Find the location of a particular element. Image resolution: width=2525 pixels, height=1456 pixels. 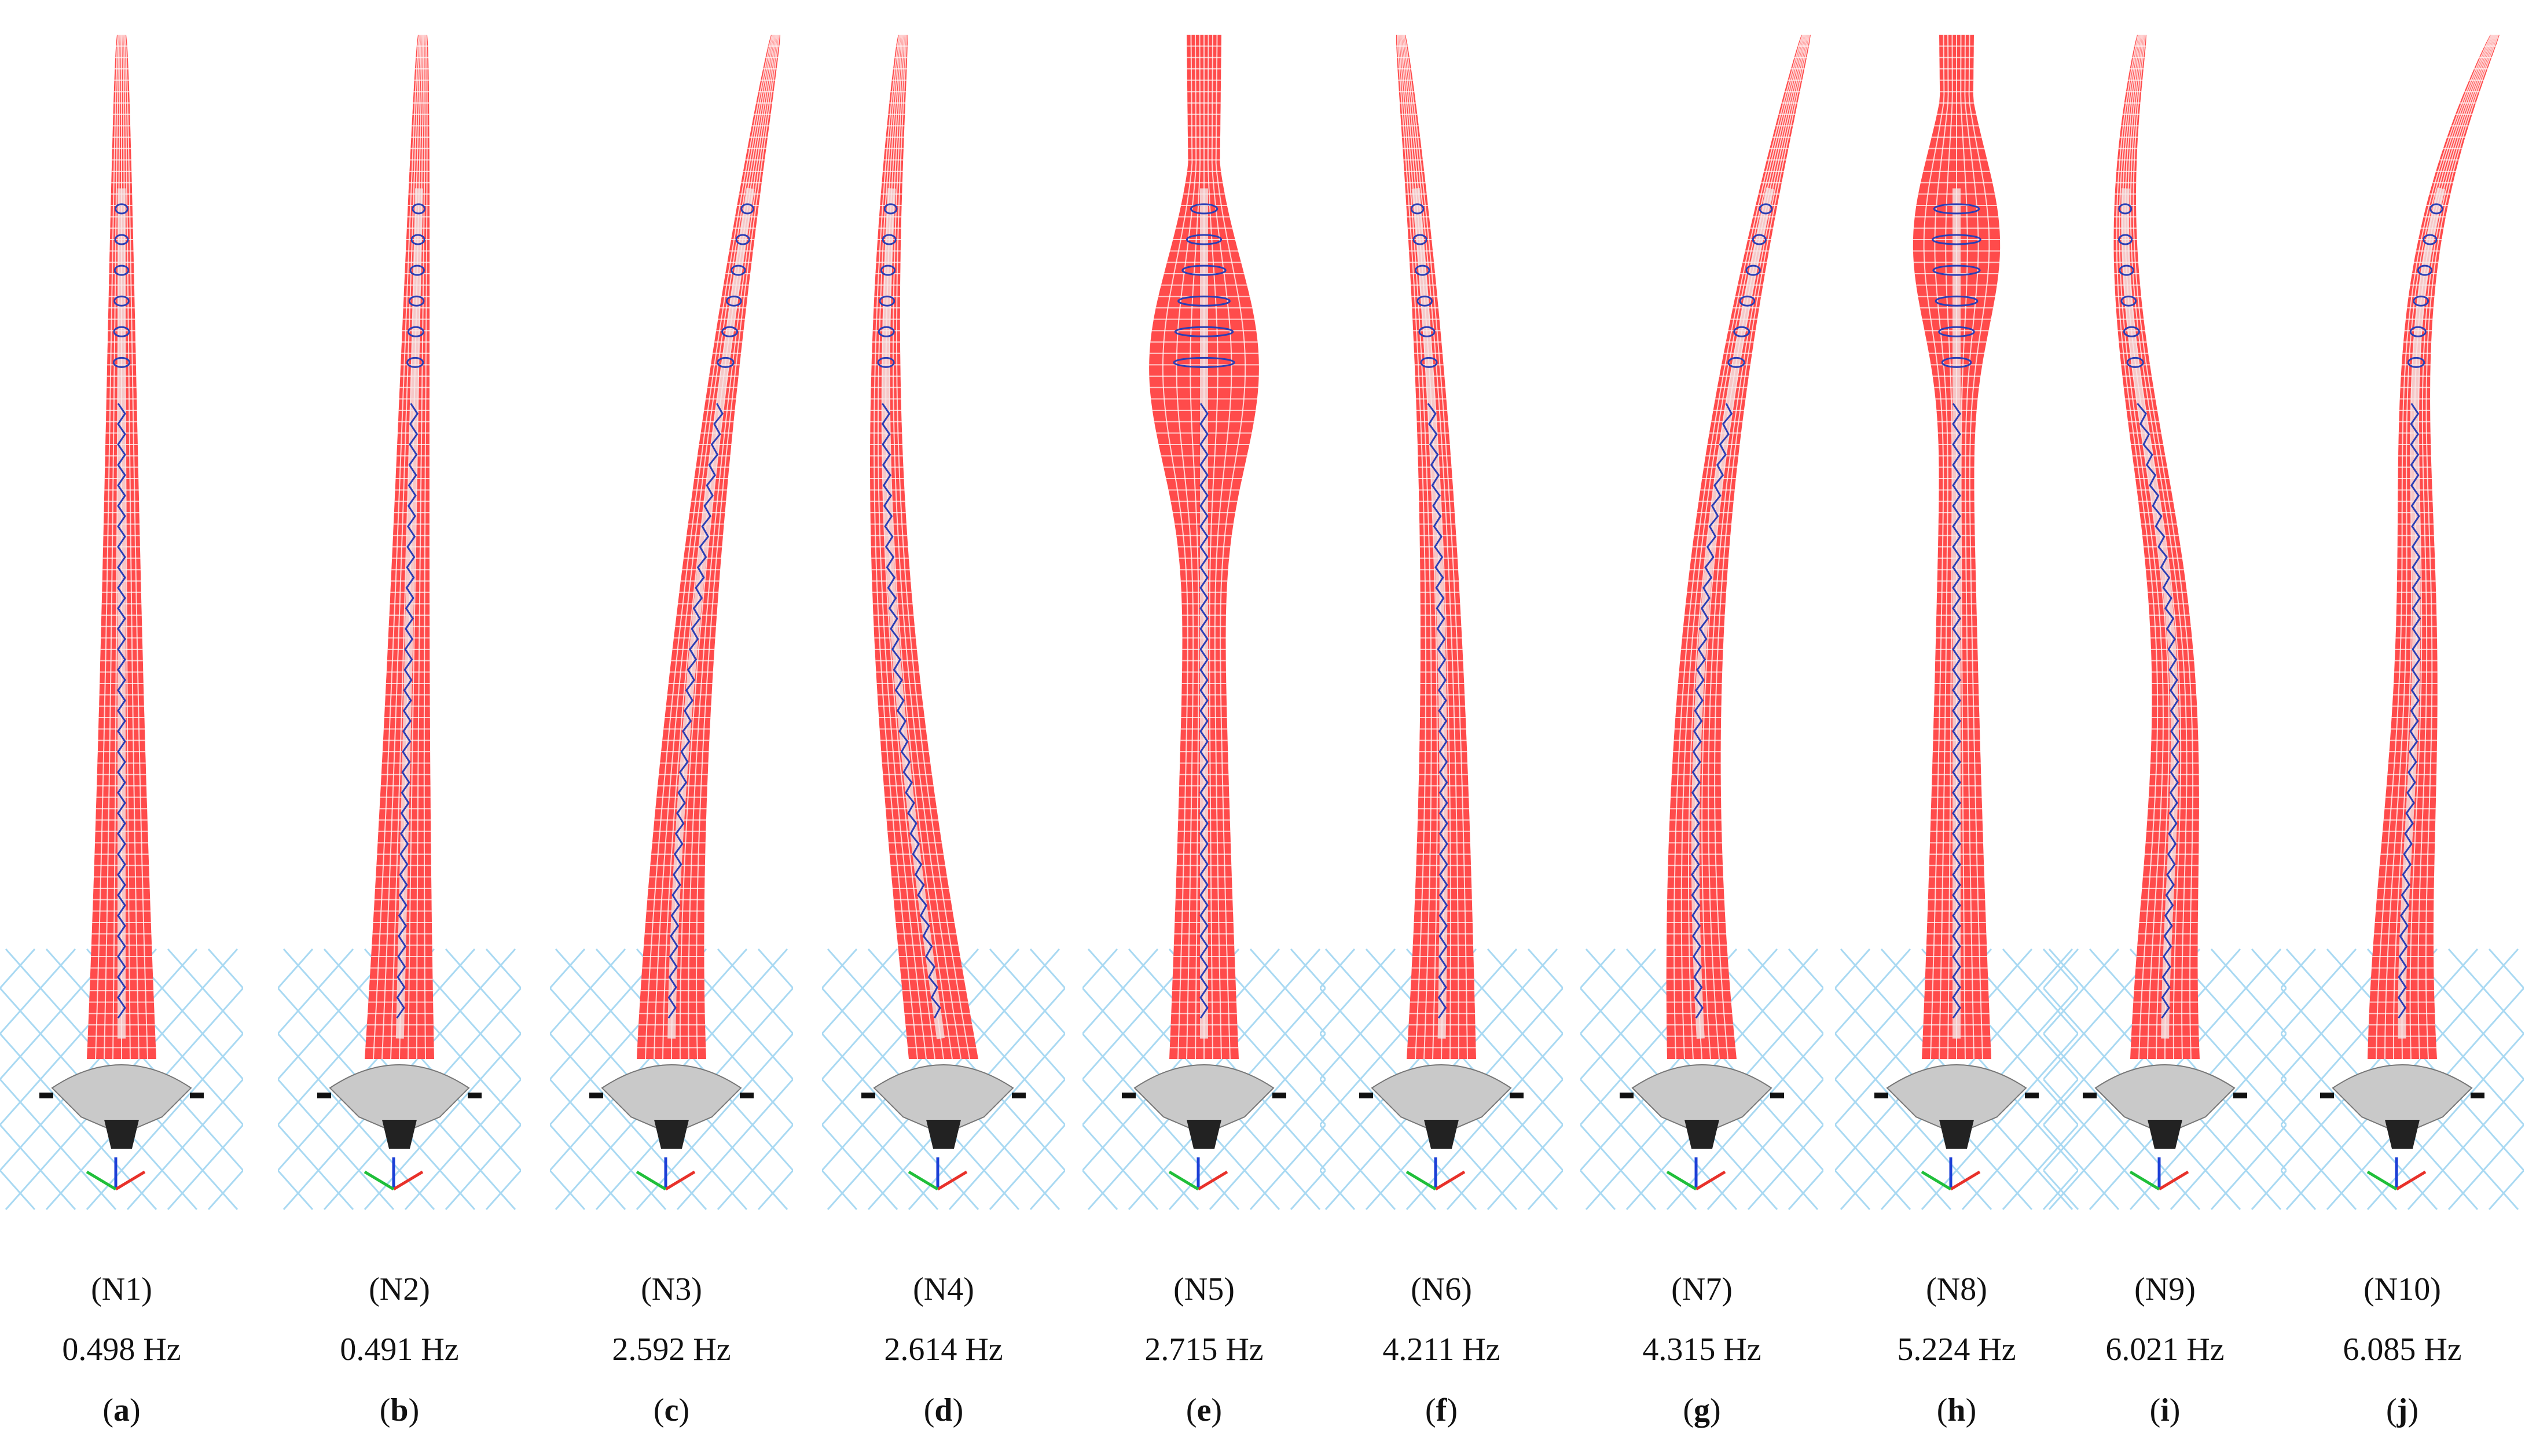

mode-shape-n3-drawing is located at coordinates (671, 622).